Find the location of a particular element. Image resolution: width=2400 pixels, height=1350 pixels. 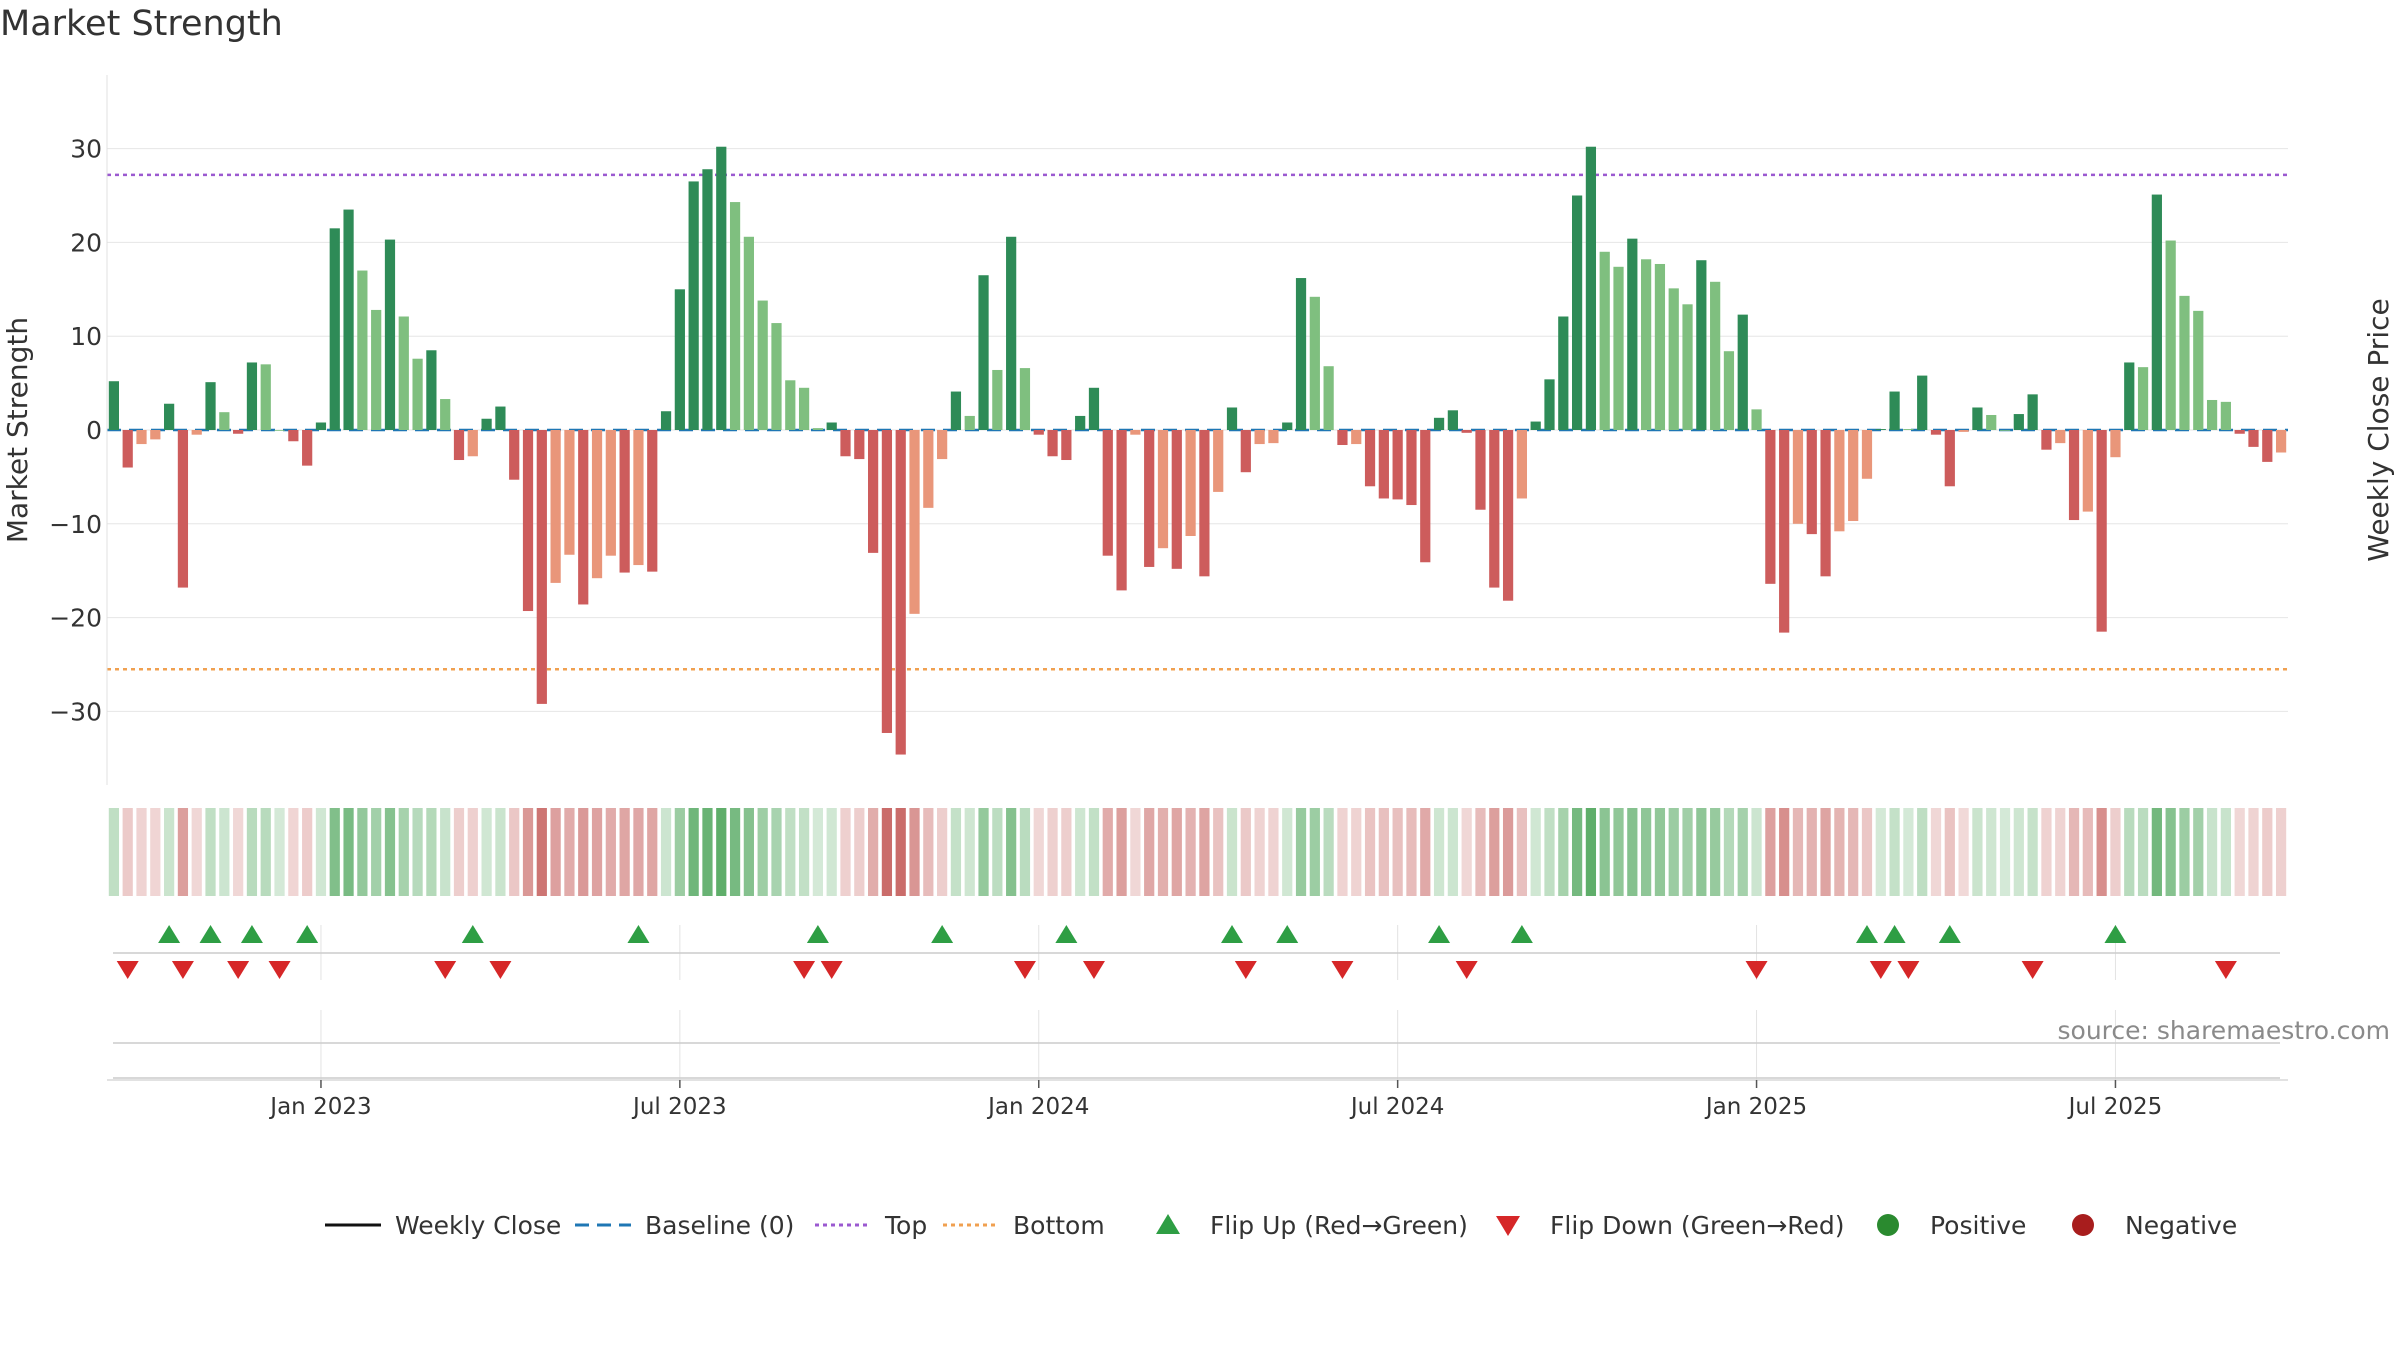

y-tick-label: −30 is located at coordinates (75, 711).